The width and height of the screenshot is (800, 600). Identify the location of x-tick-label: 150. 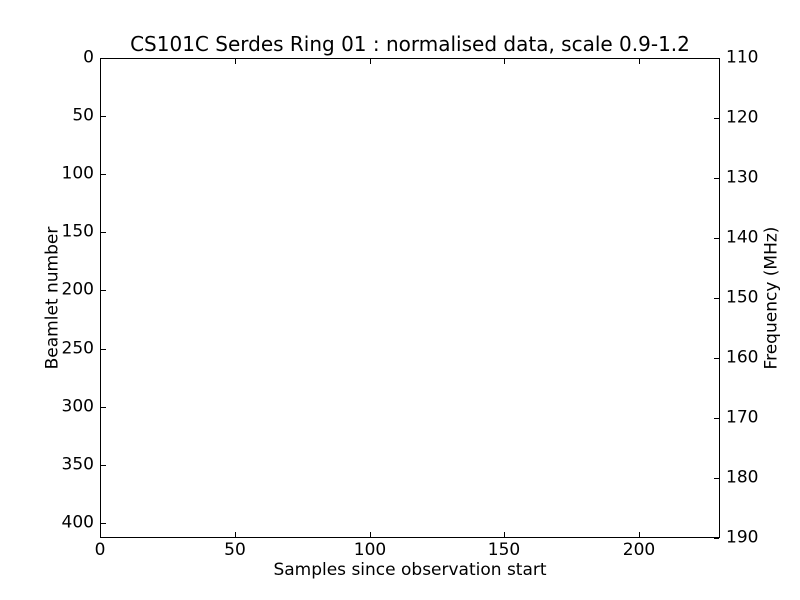
(504, 550).